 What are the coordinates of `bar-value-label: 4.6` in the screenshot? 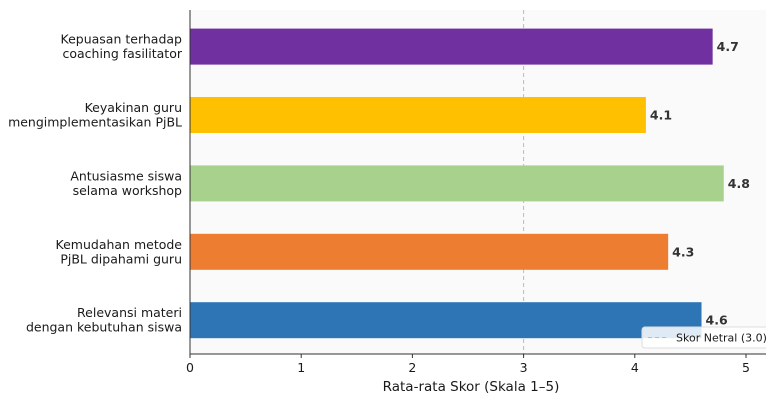 It's located at (717, 320).